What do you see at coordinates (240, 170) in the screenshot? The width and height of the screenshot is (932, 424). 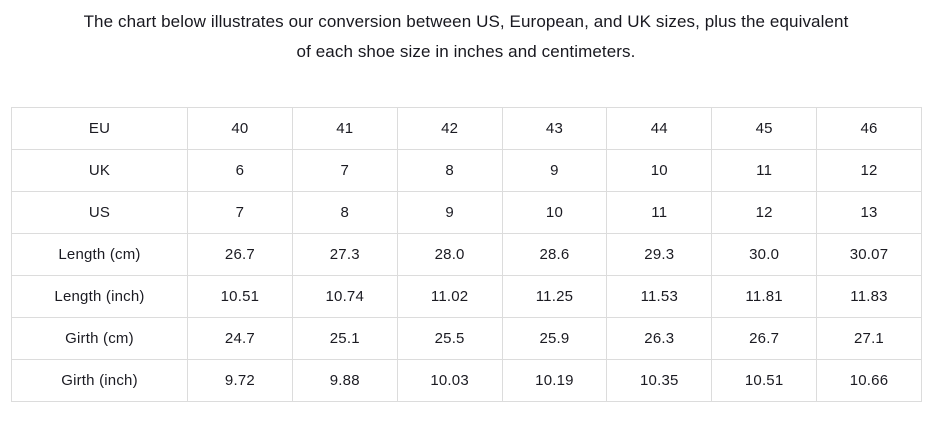 I see `value-cell: 6` at bounding box center [240, 170].